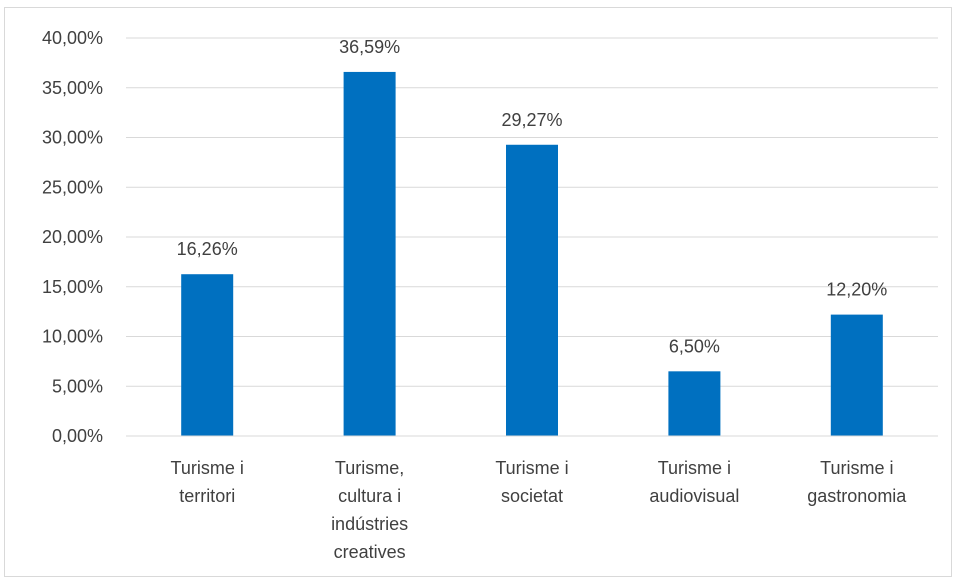 This screenshot has height=579, width=954. I want to click on data-label: 36,59%, so click(369, 47).